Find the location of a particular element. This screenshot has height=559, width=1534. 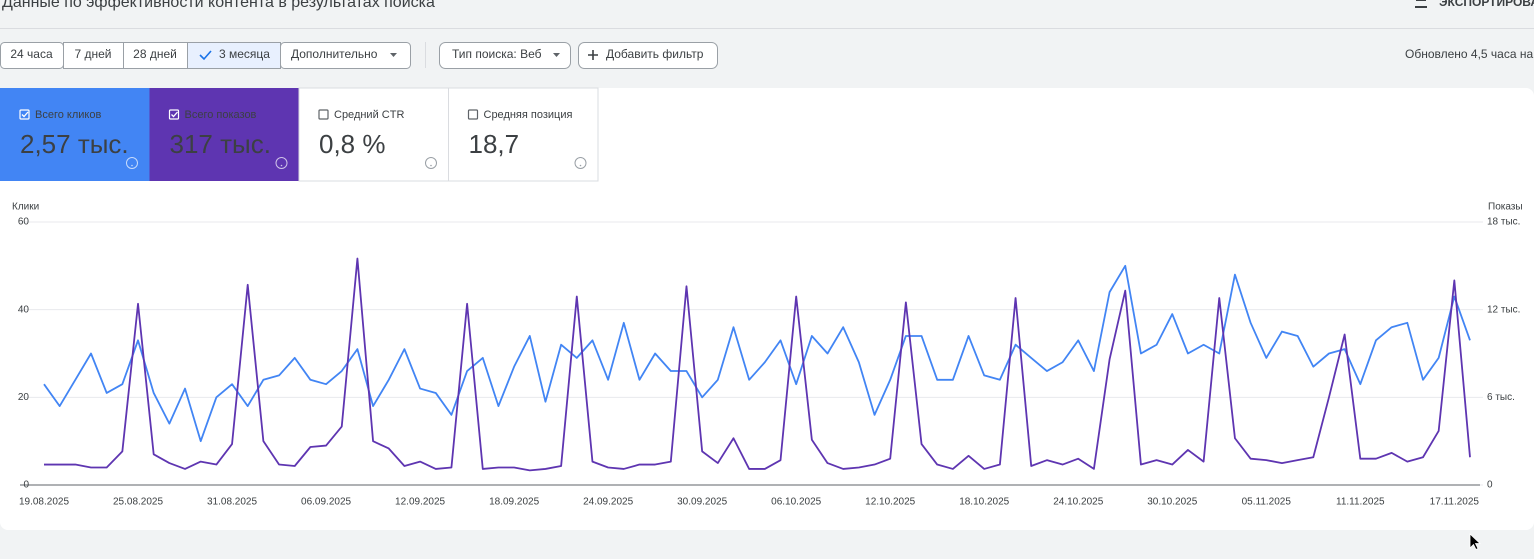

chip-label: 28 дней is located at coordinates (155, 54).